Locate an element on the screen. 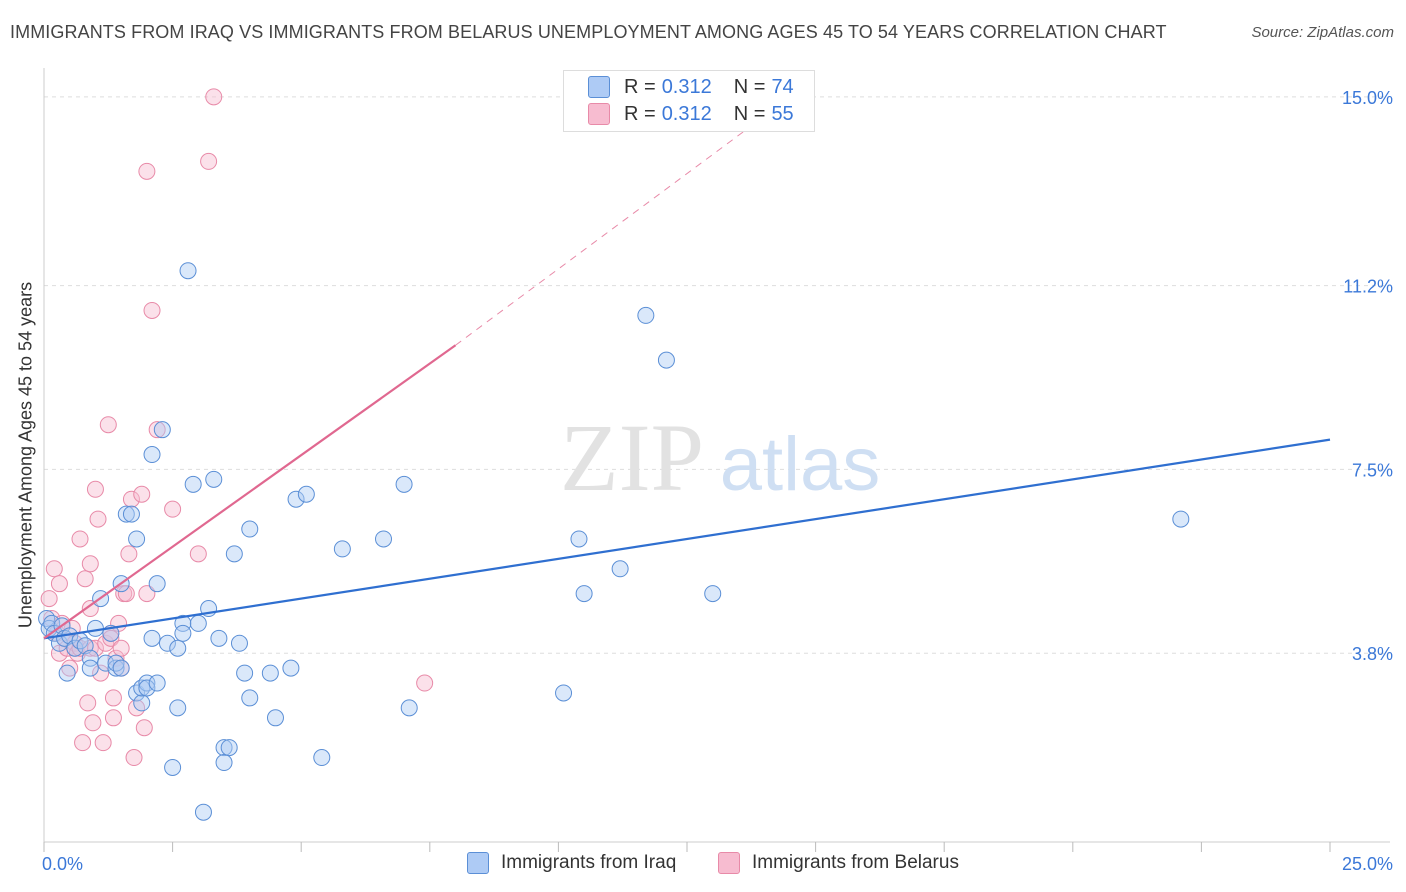 The image size is (1406, 892). y-axis-label: Unemployment Among Ages 45 to 54 years is located at coordinates (25, 455).